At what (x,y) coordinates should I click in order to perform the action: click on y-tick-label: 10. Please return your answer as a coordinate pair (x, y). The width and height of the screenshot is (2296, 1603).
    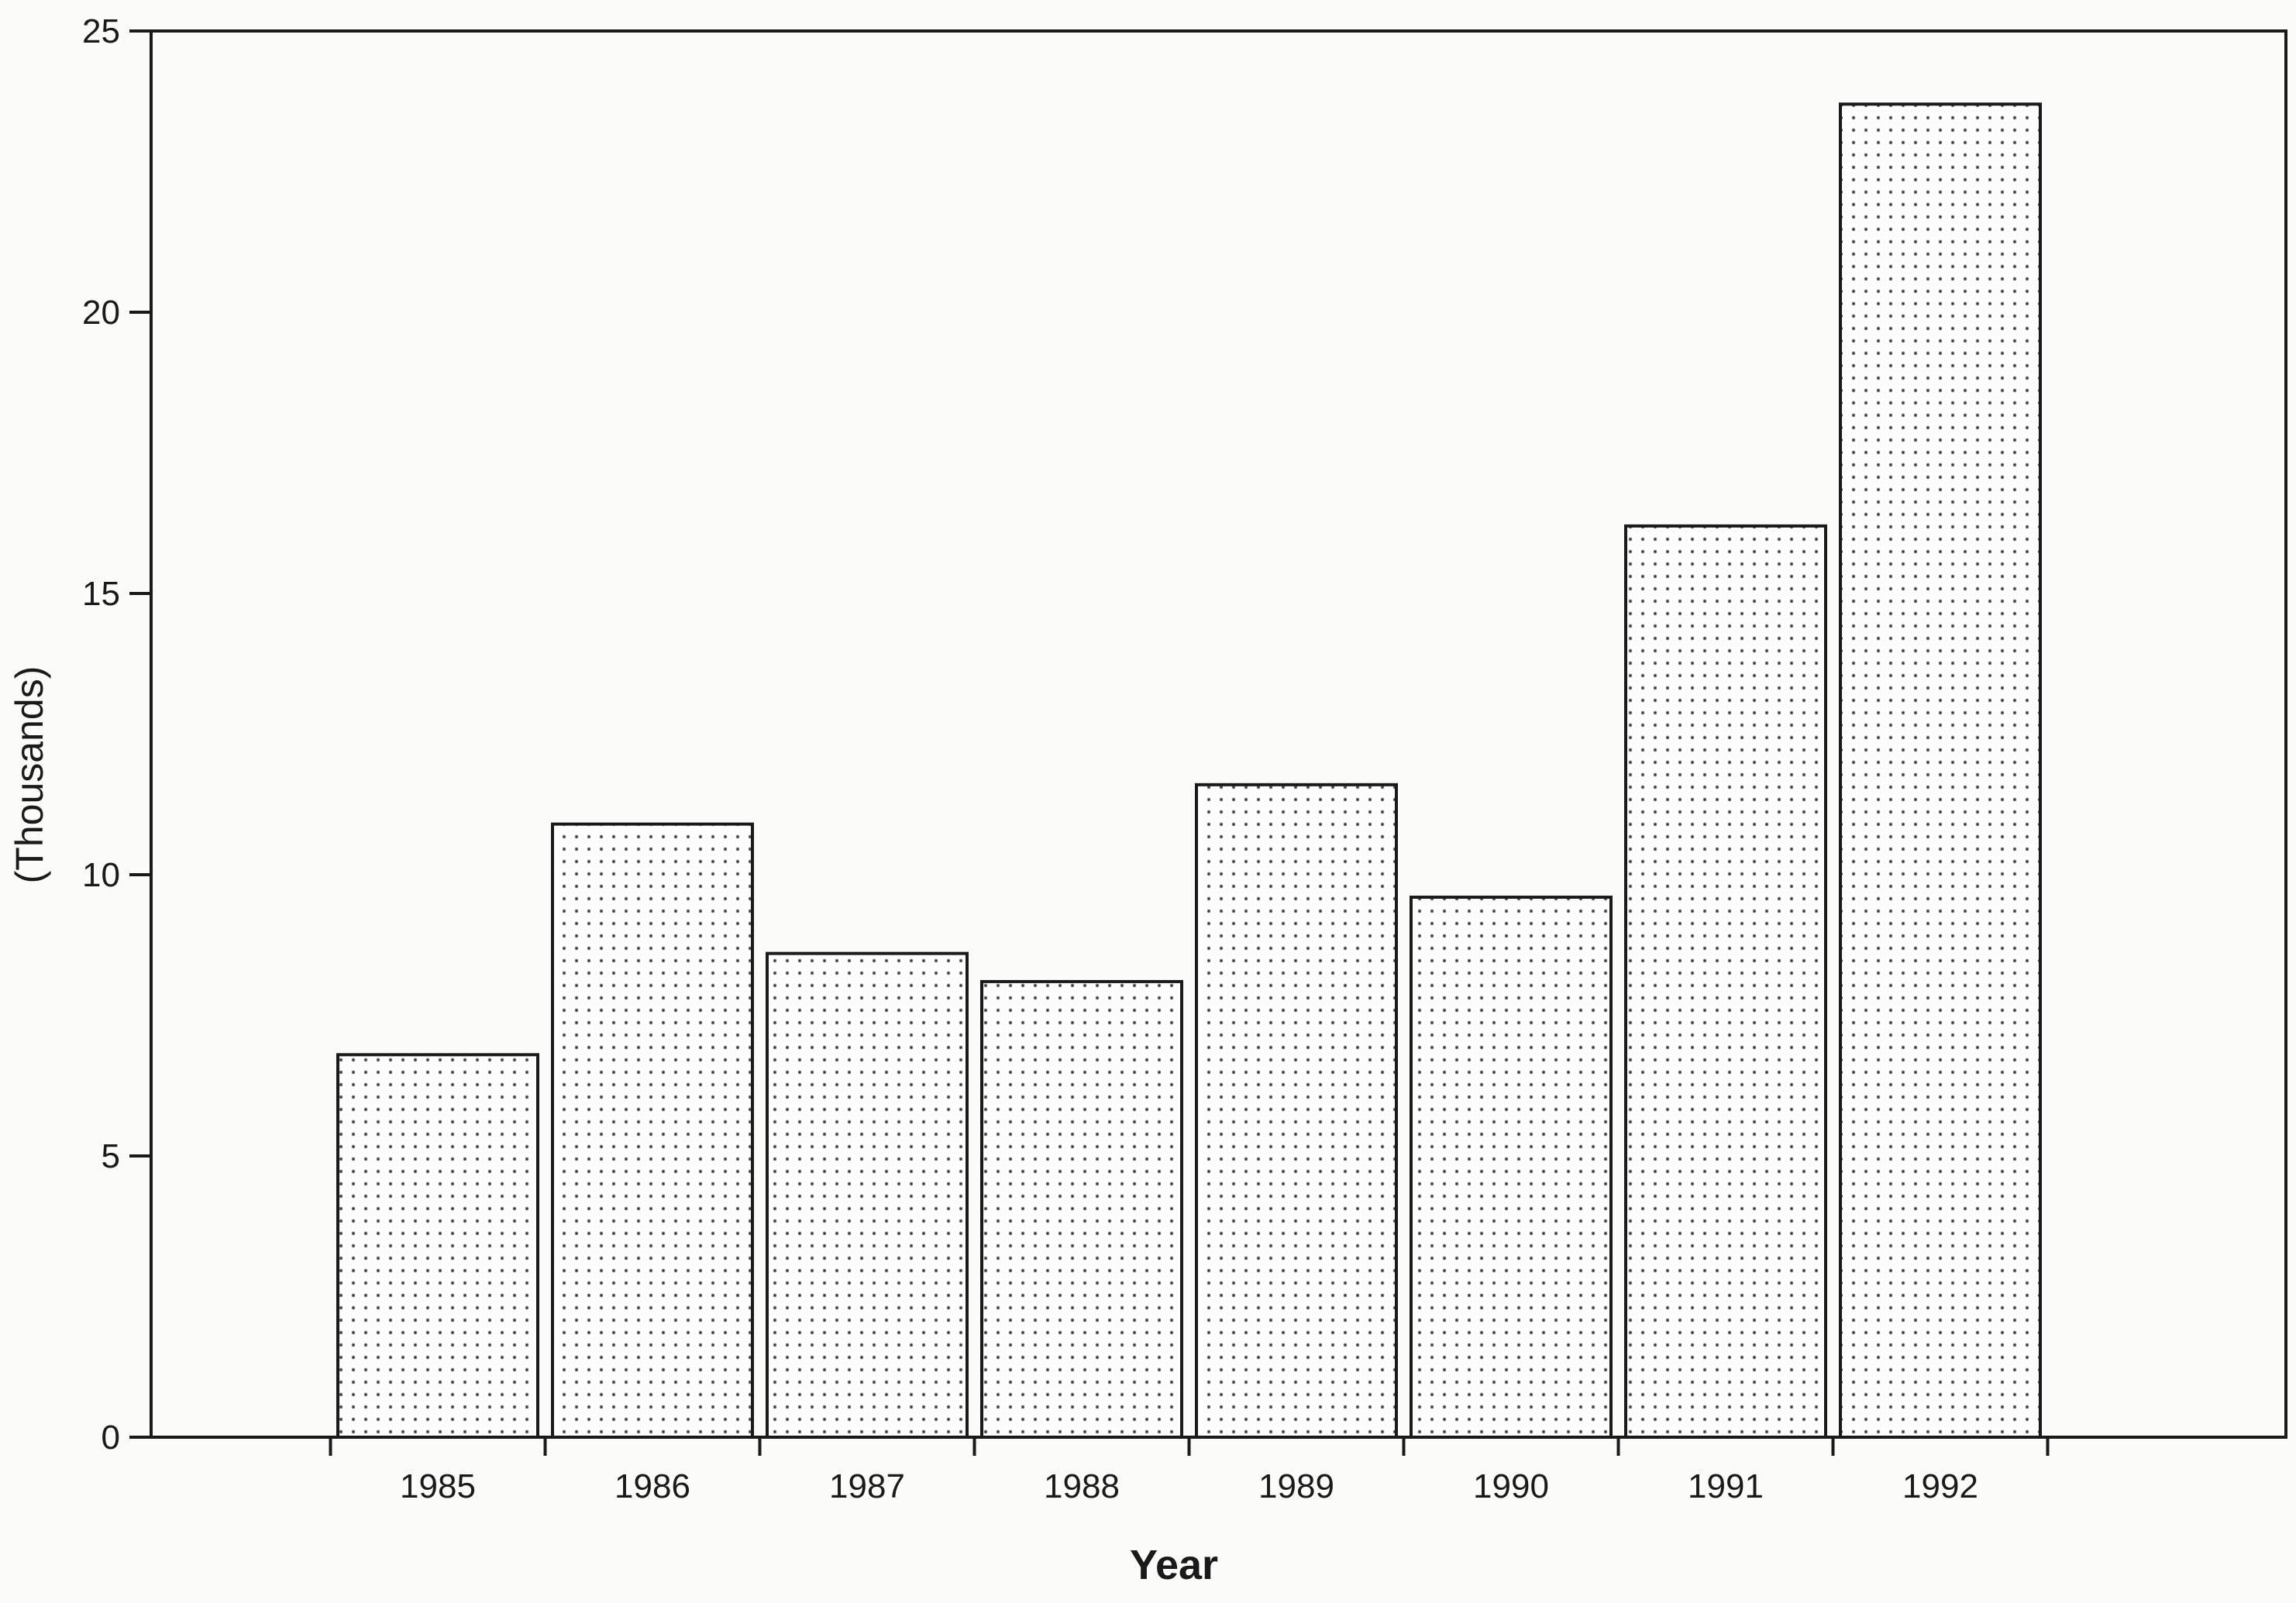
    Looking at the image, I should click on (101, 875).